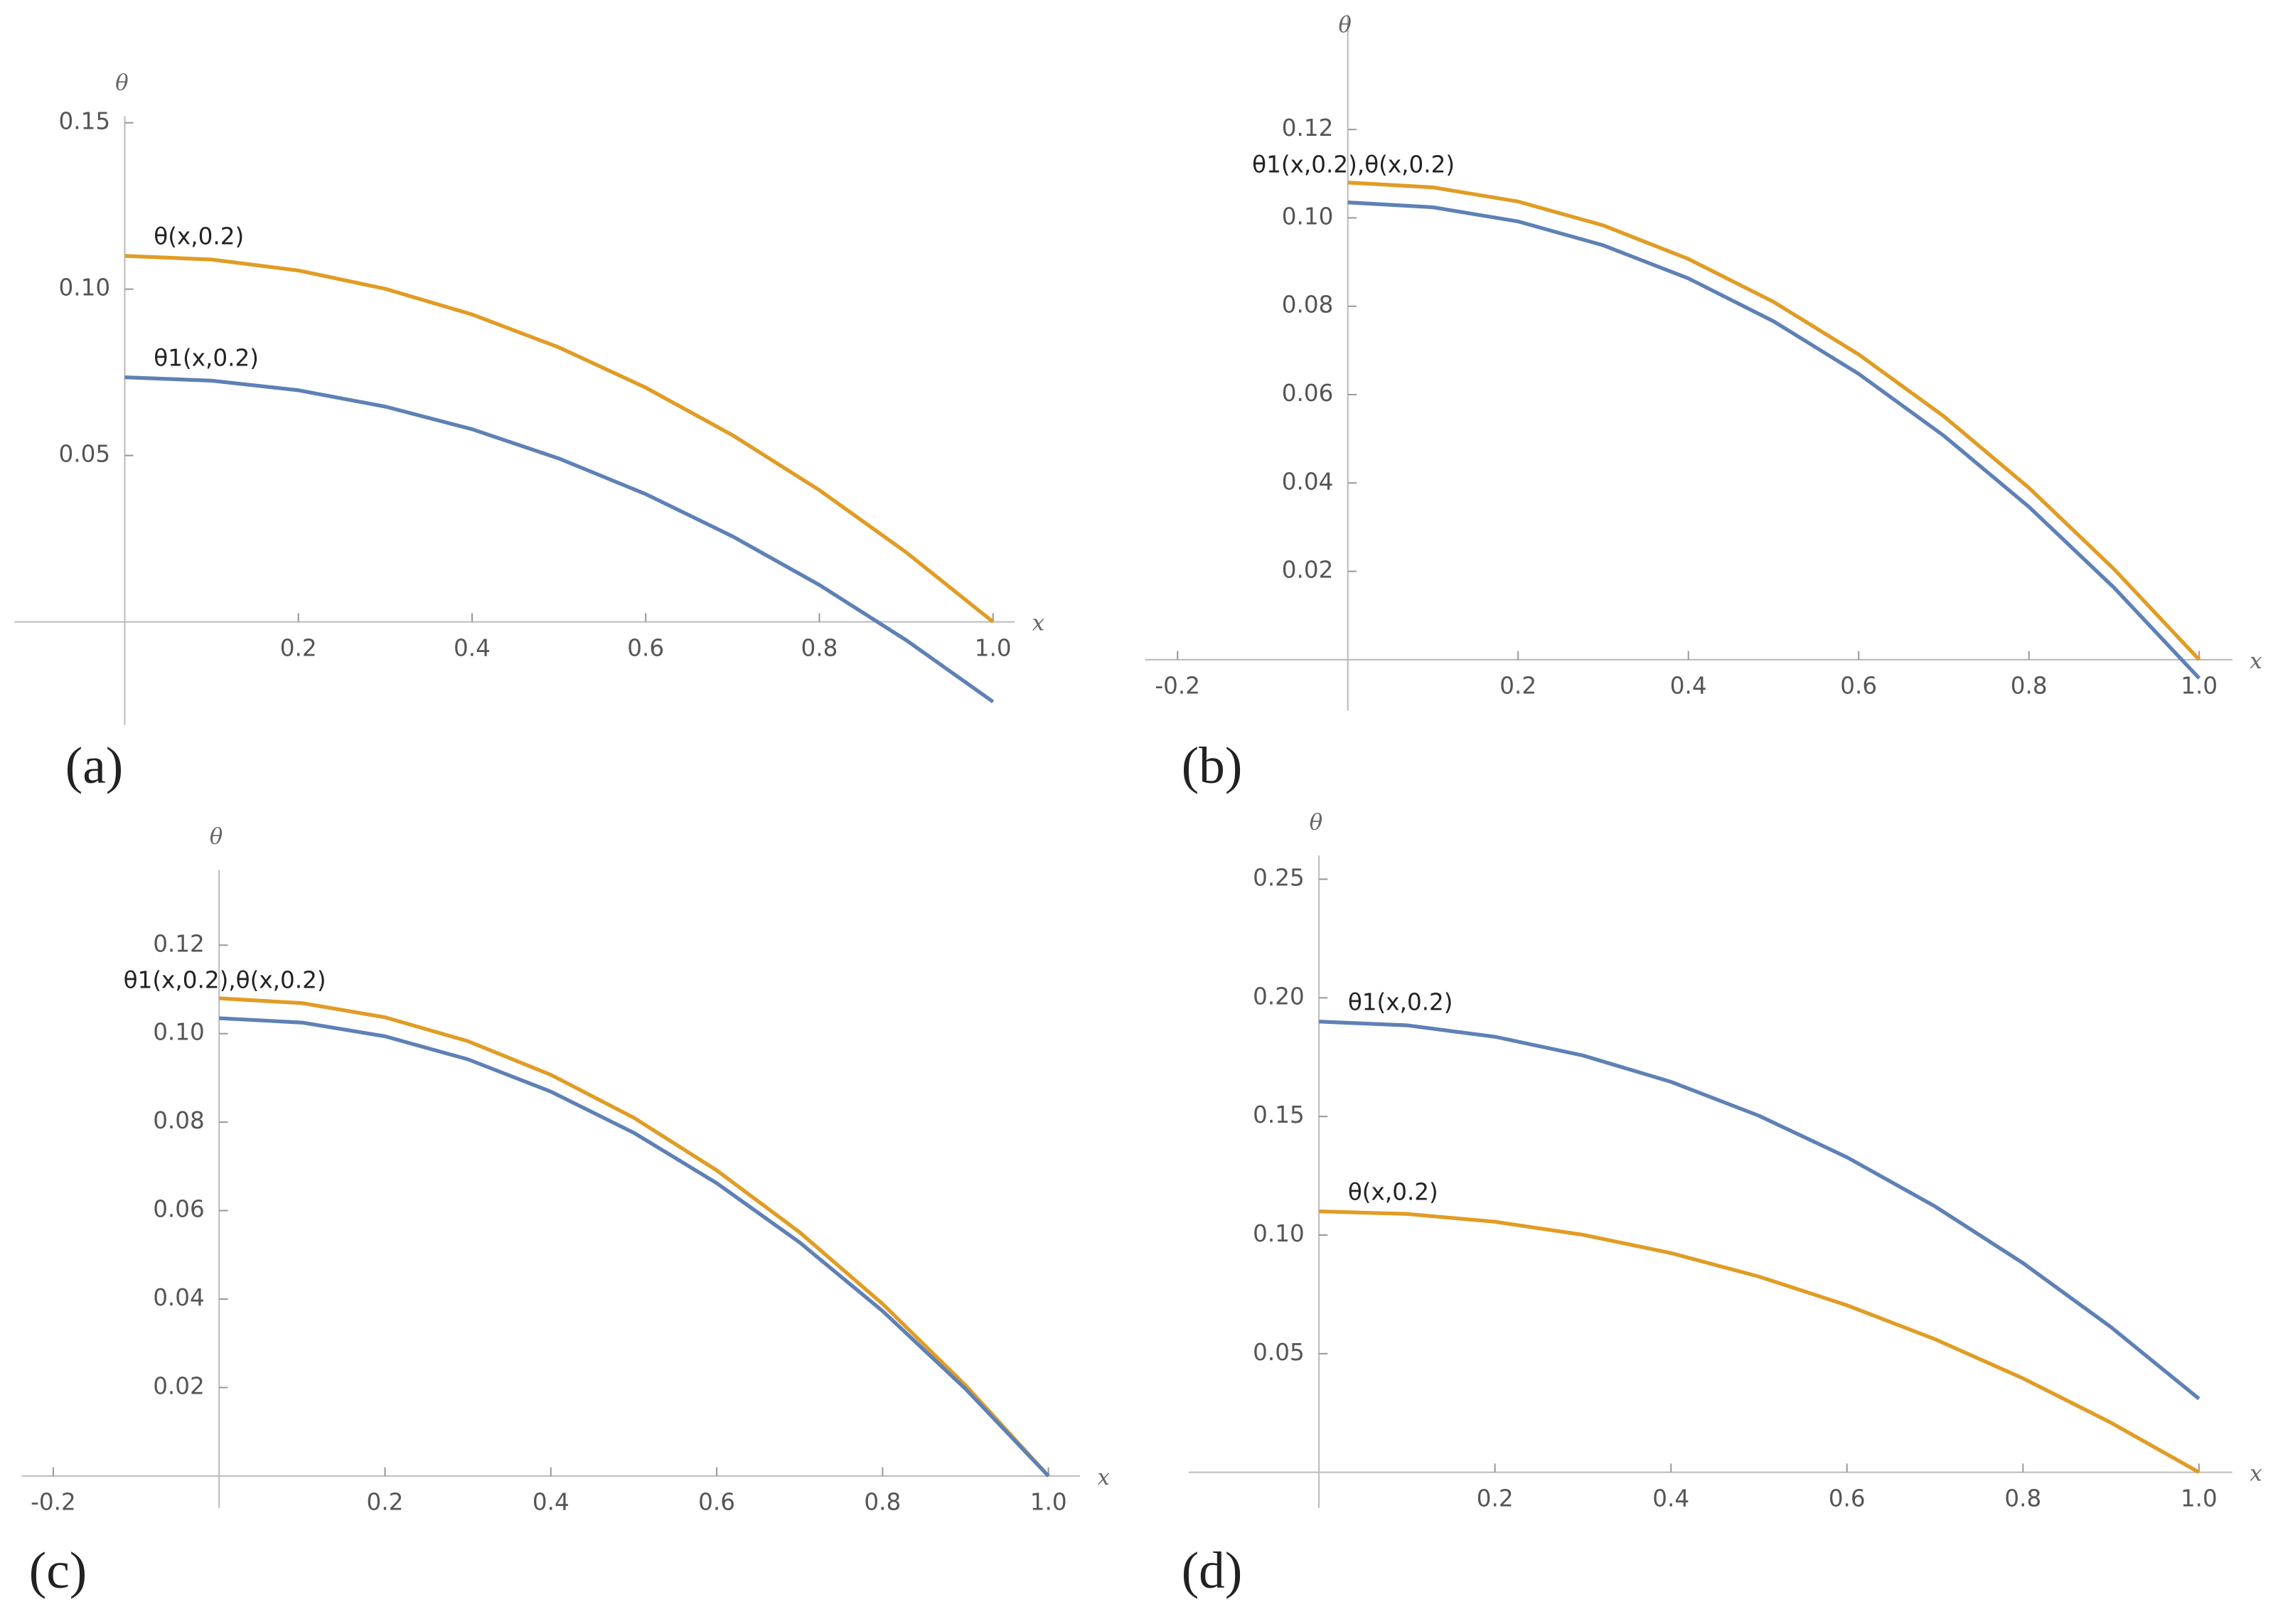 This screenshot has width=2273, height=1624. Describe the element at coordinates (58, 1570) in the screenshot. I see `panel-label: (c)` at that location.